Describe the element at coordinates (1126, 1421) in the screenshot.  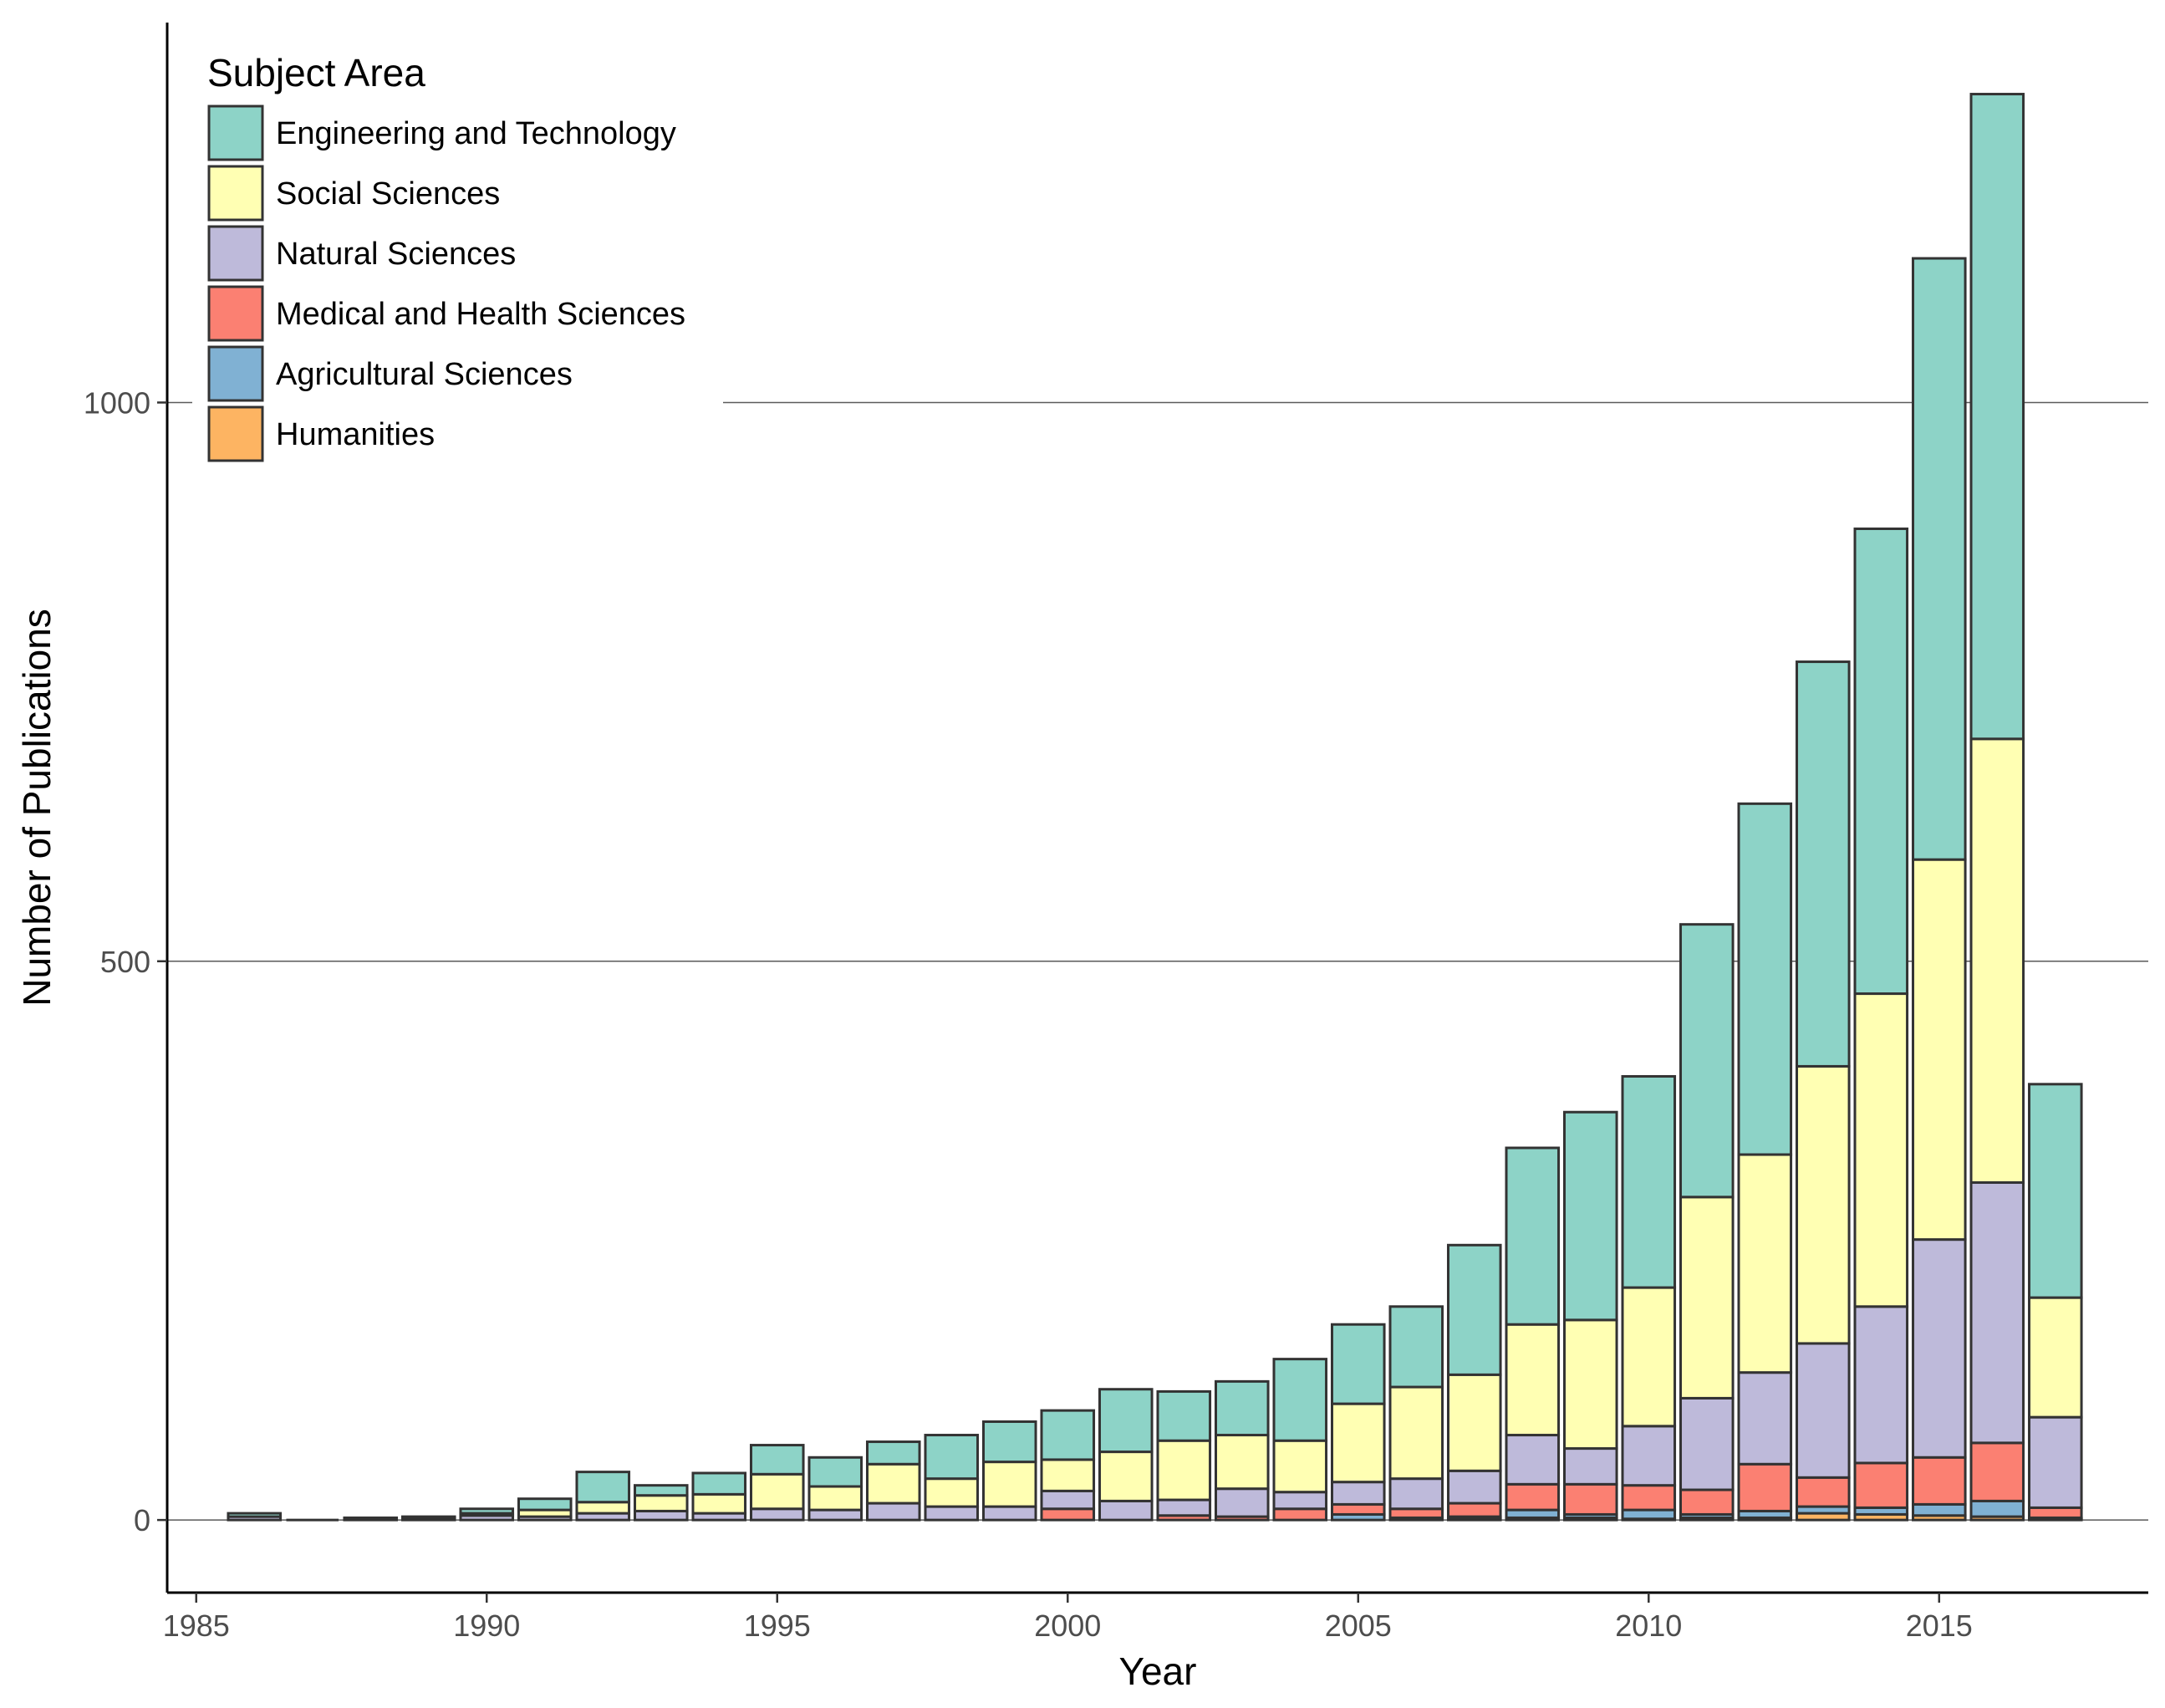
I see `bar-2001-engineering-and-technology` at that location.